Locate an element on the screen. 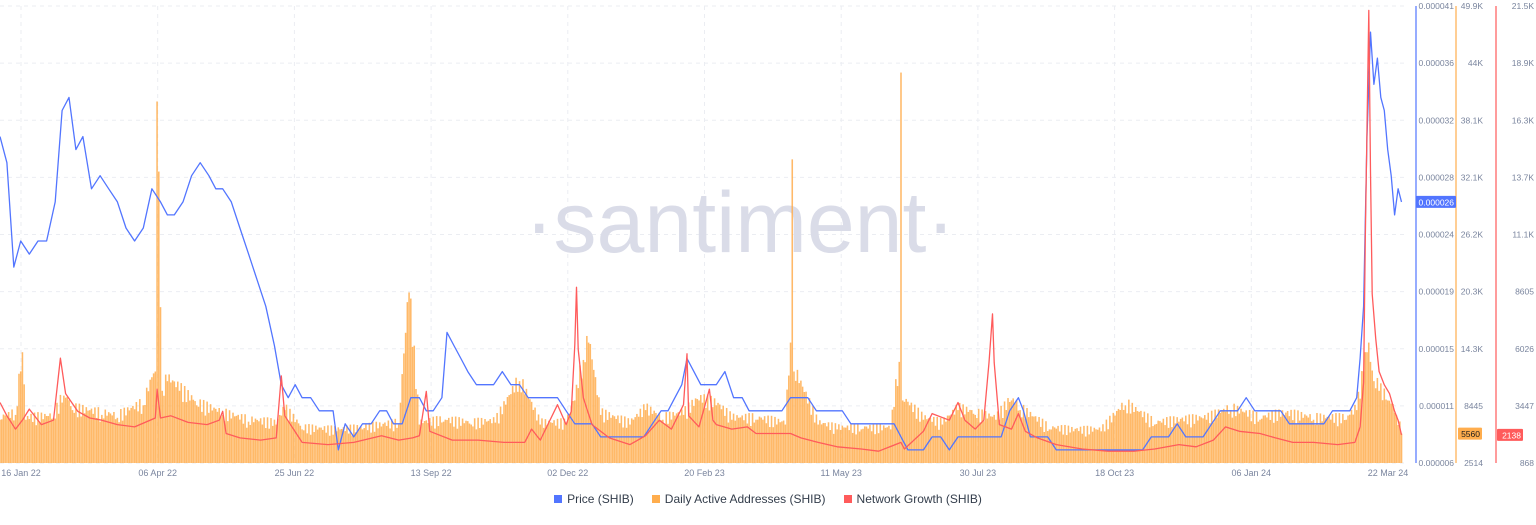 This screenshot has width=1536, height=525. daa-tick-label: 32.1K is located at coordinates (1472, 177).